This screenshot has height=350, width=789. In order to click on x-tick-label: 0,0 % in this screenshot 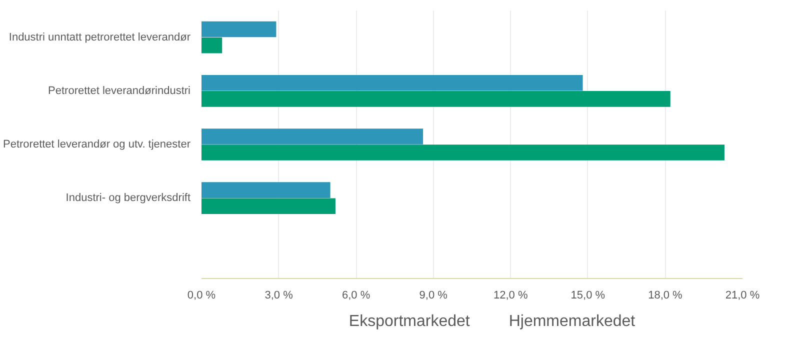, I will do `click(201, 296)`.